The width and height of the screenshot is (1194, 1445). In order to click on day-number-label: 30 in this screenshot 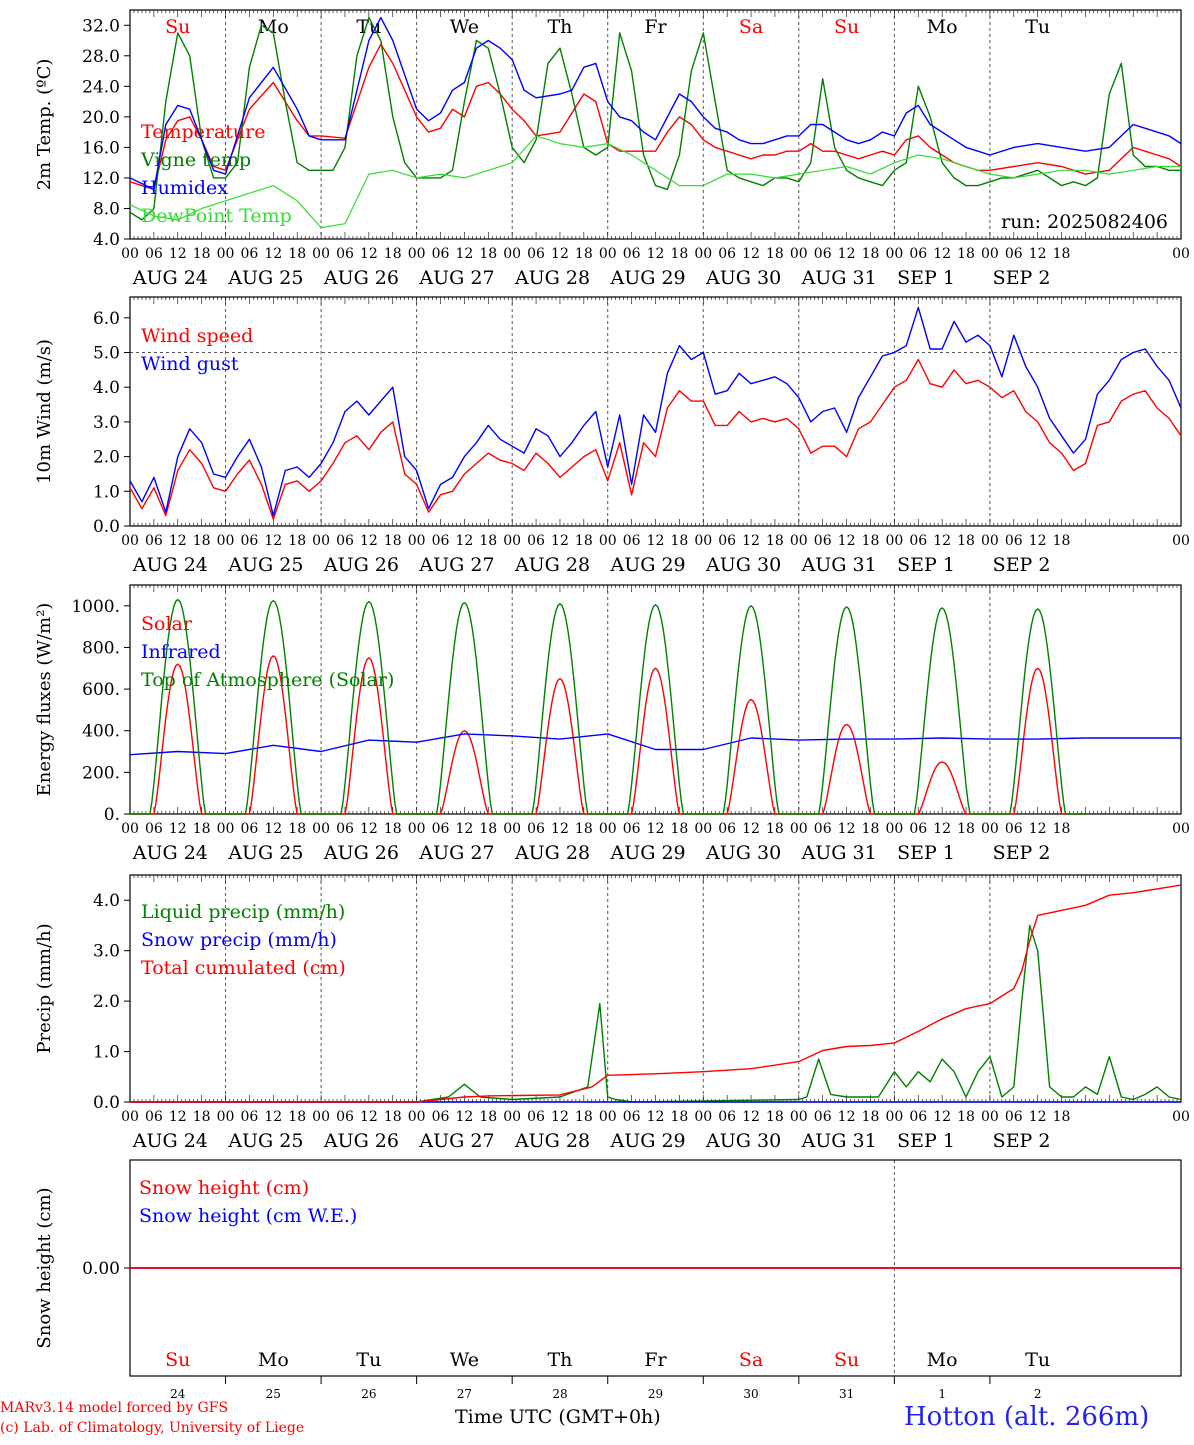, I will do `click(750, 1394)`.